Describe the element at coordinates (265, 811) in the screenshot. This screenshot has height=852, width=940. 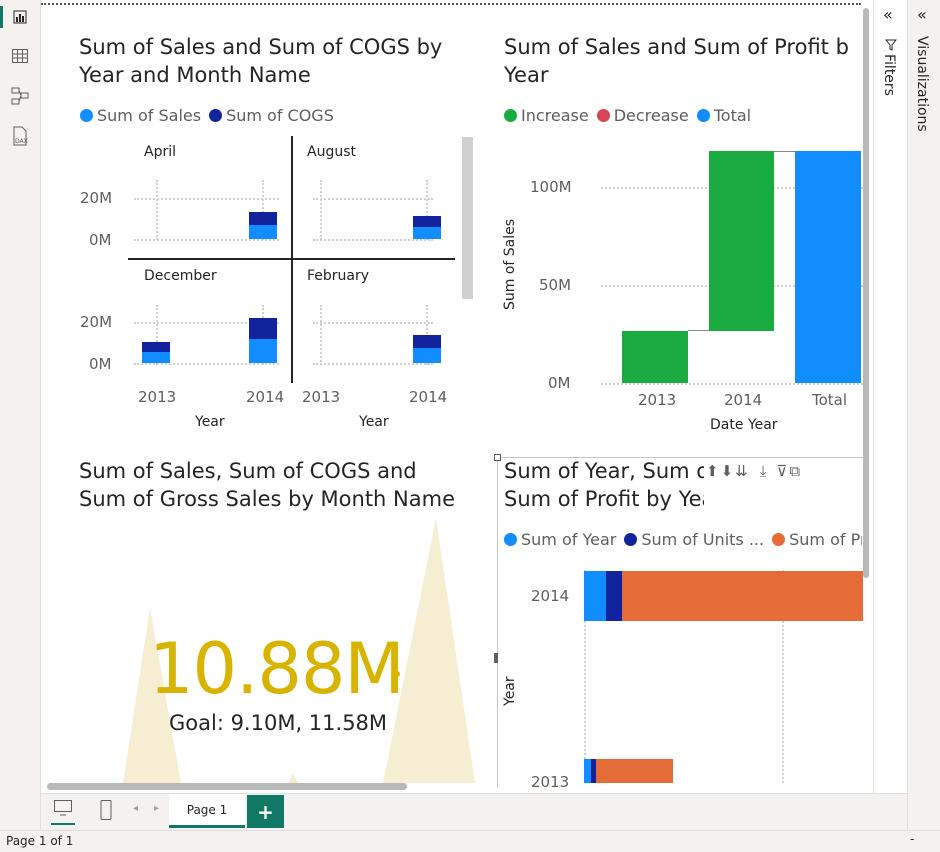
I see `add-page-button: +` at that location.